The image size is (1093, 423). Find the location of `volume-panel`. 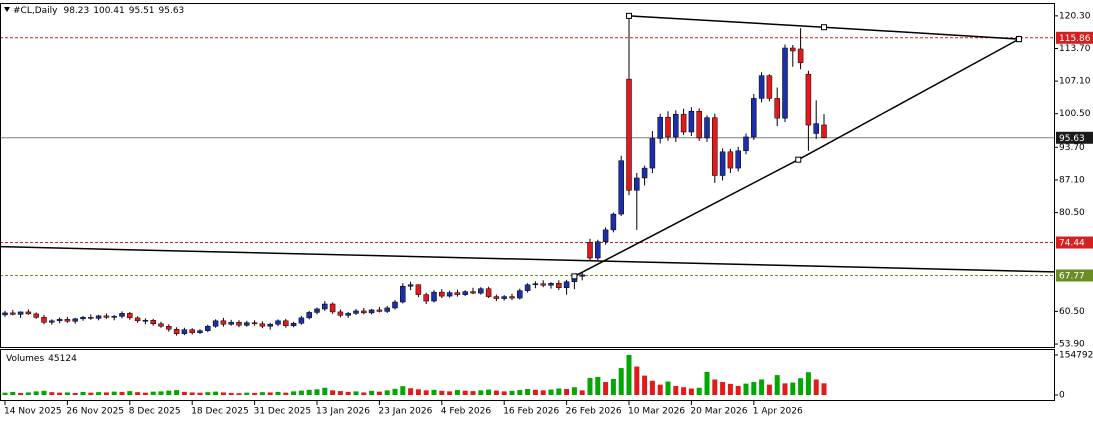

volume-panel is located at coordinates (527, 375).